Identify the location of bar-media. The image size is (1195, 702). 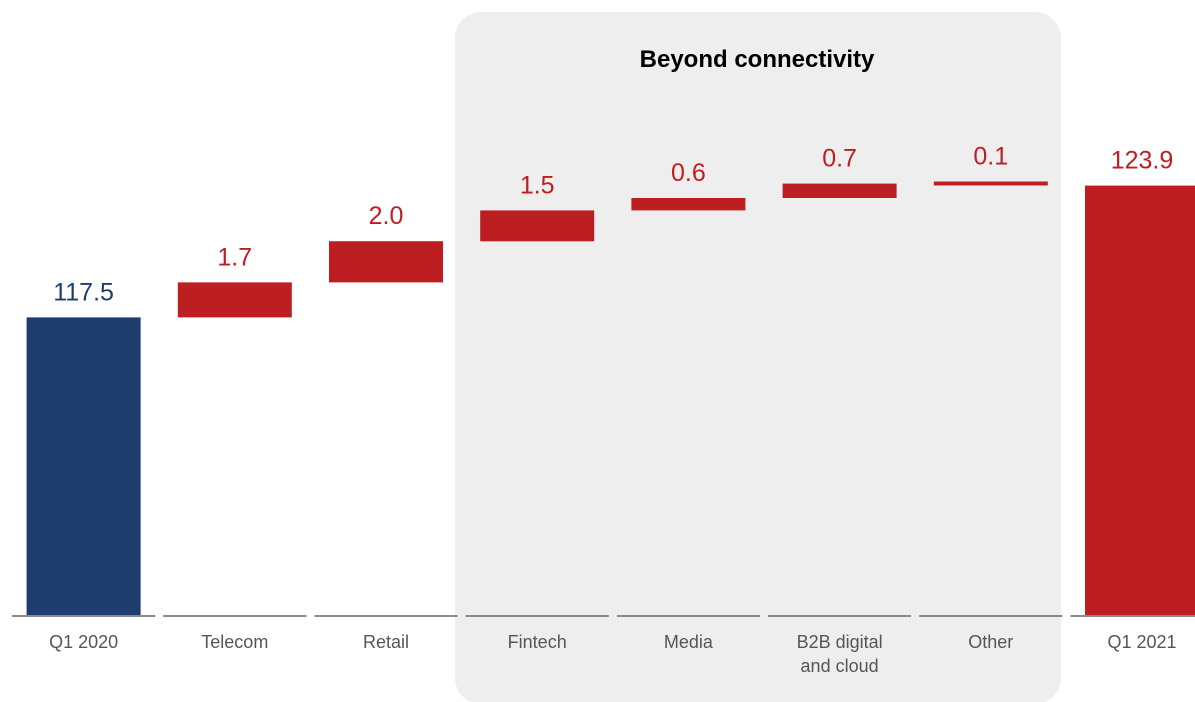
(688, 204).